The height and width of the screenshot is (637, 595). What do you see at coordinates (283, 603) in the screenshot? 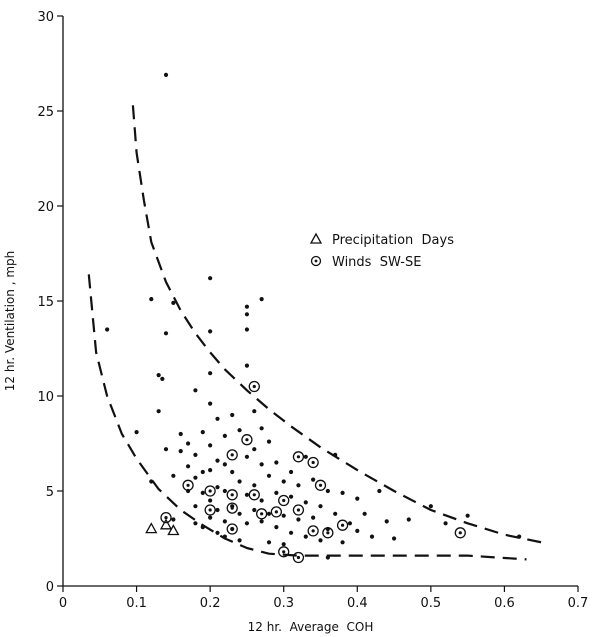
I see `x-tick-label: 0.3` at bounding box center [283, 603].